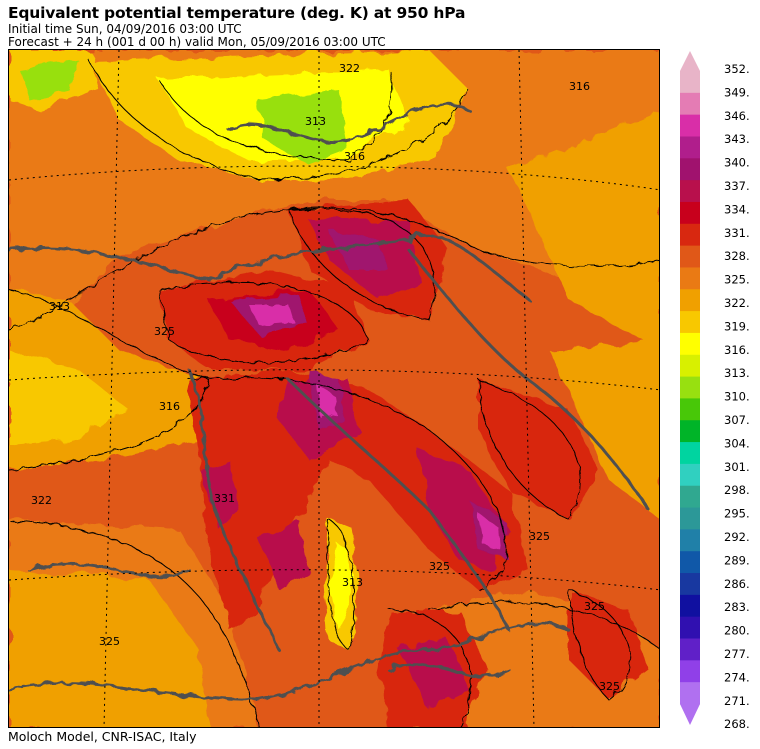 The image size is (760, 749). What do you see at coordinates (737, 373) in the screenshot?
I see `colorbar-label: 313.` at bounding box center [737, 373].